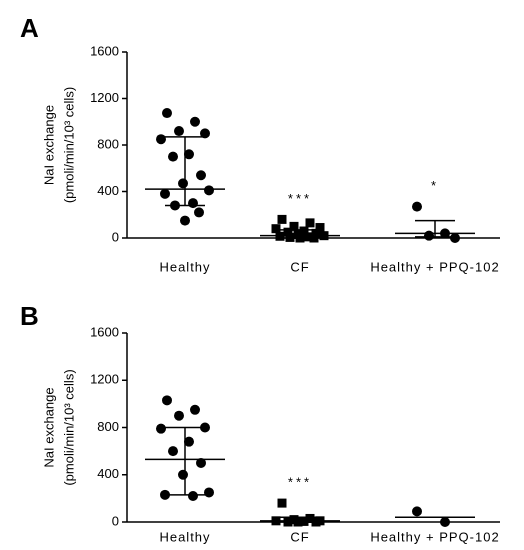 Image resolution: width=524 pixels, height=550 pixels. What do you see at coordinates (29, 316) in the screenshot?
I see `panel-label: B` at bounding box center [29, 316].